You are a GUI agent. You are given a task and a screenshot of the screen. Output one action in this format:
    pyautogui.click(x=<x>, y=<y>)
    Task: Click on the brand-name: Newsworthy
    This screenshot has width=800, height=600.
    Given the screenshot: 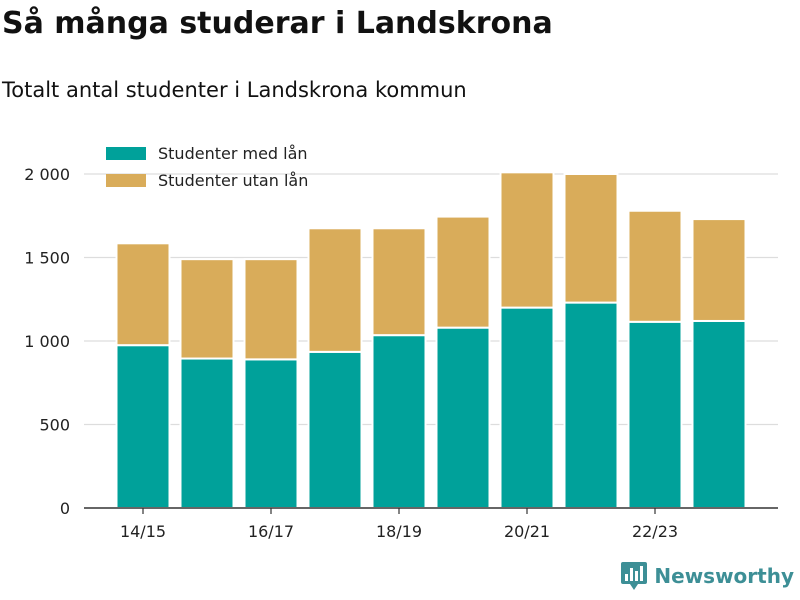 What is the action you would take?
    pyautogui.click(x=724, y=576)
    